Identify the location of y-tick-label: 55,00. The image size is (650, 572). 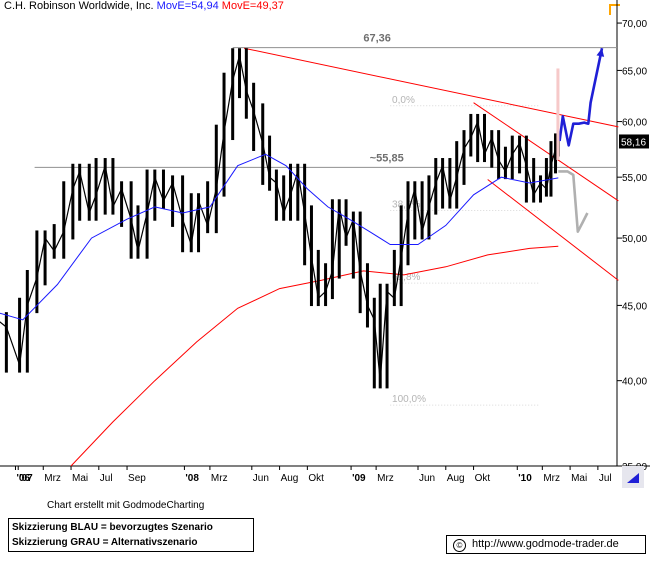
(634, 178).